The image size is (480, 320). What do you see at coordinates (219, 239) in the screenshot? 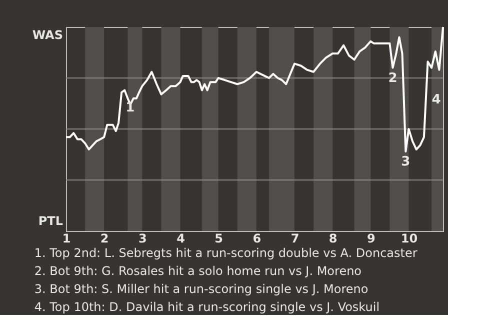
I see `x-tick-label: 5` at bounding box center [219, 239].